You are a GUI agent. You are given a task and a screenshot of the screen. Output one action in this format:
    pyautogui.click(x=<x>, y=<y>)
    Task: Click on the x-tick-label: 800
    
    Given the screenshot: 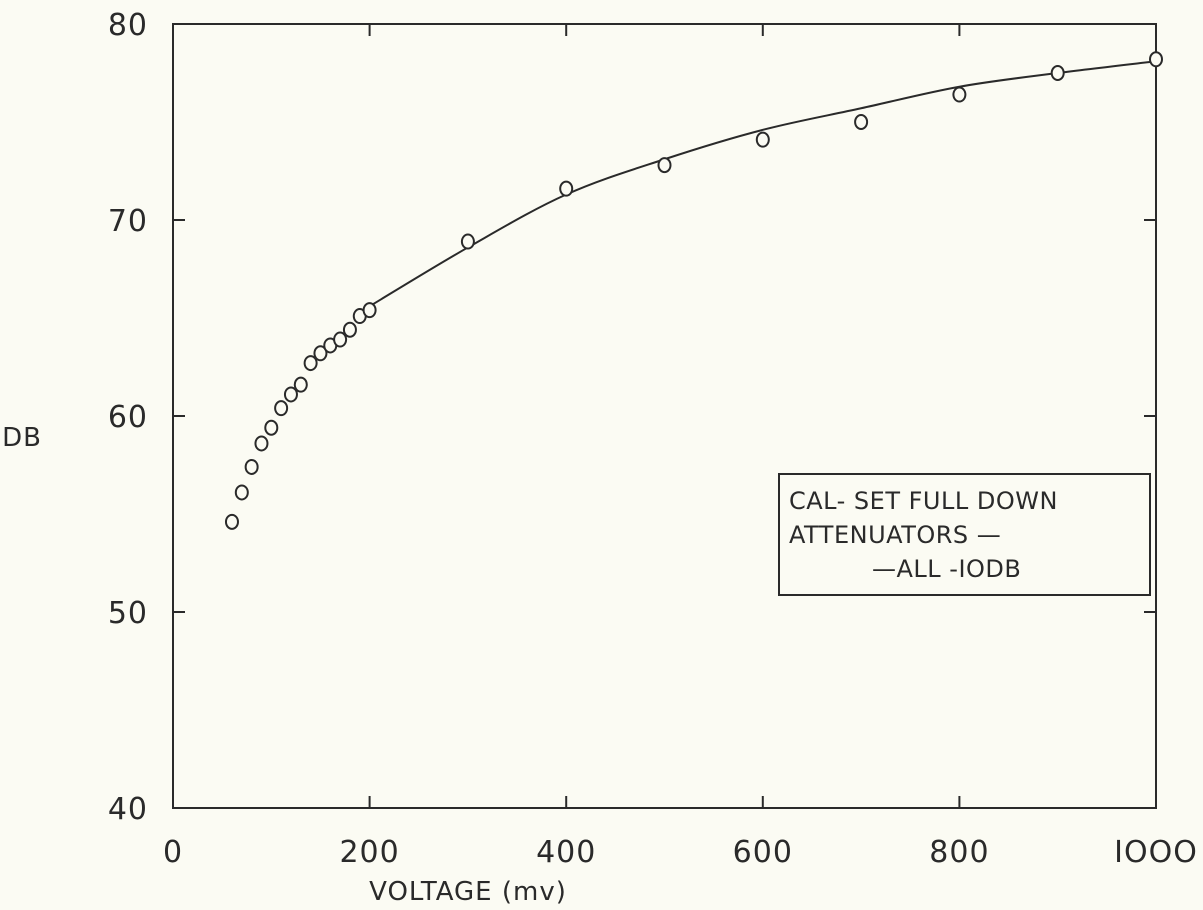 What is the action you would take?
    pyautogui.click(x=959, y=852)
    